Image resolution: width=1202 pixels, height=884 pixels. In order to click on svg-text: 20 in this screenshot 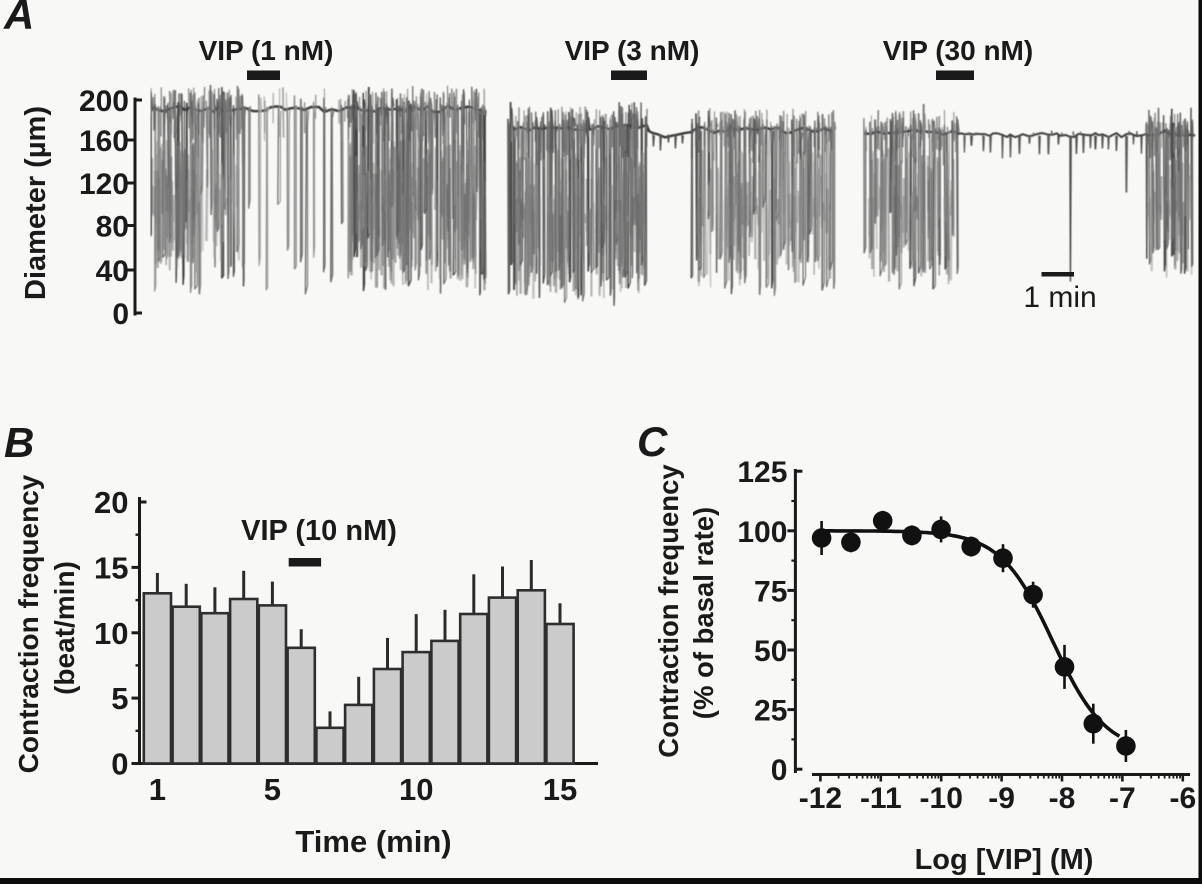, I will do `click(111, 502)`.